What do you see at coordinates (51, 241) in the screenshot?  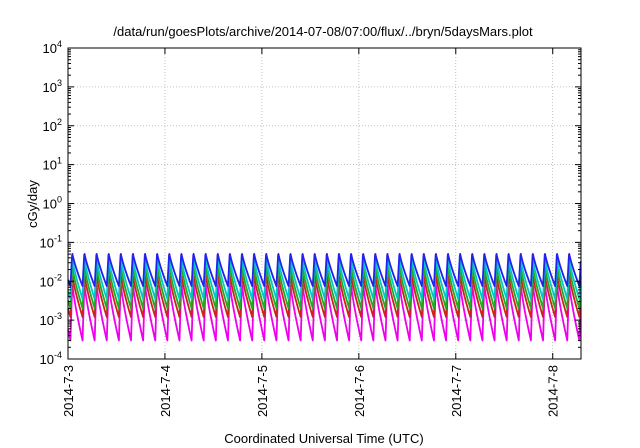 I see `y-tick-label: 10⁻¹` at bounding box center [51, 241].